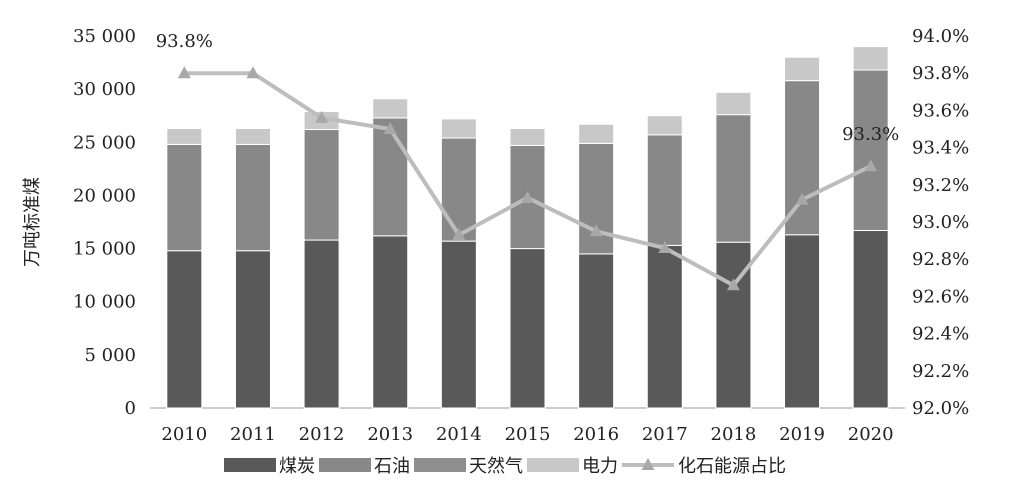  What do you see at coordinates (734, 434) in the screenshot?
I see `x-tick-label: 2018` at bounding box center [734, 434].